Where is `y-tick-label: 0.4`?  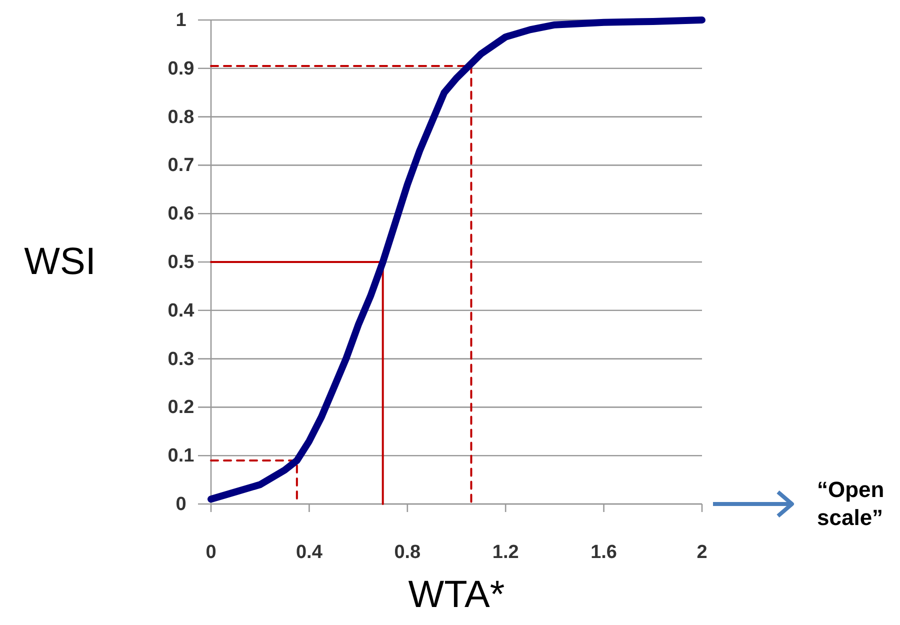 y-tick-label: 0.4 is located at coordinates (181, 311).